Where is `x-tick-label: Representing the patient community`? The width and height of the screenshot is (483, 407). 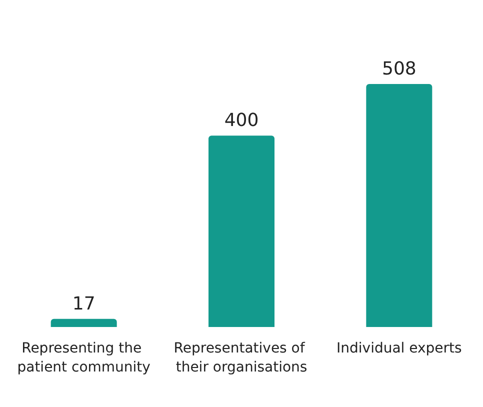 x-tick-label: Representing the patient community is located at coordinates (83, 358).